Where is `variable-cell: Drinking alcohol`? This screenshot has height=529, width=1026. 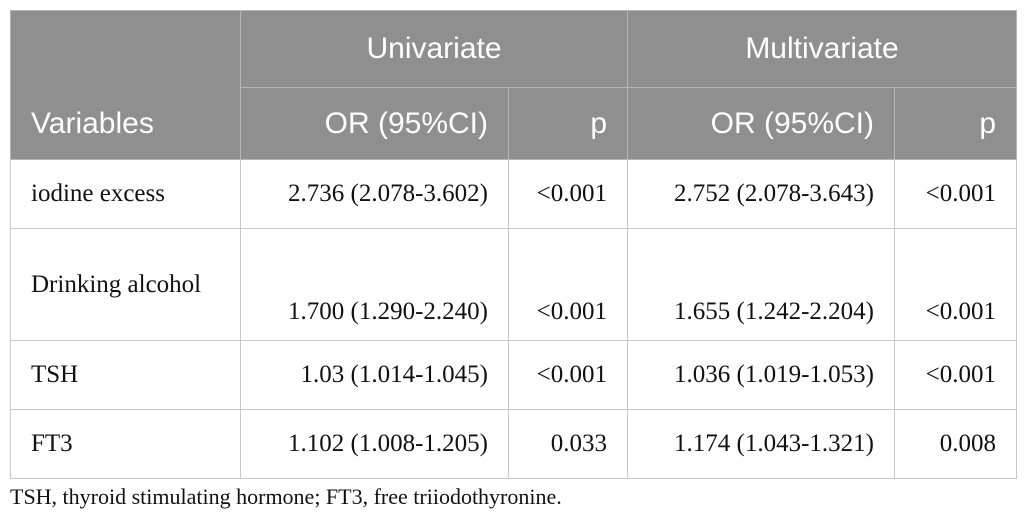
variable-cell: Drinking alcohol is located at coordinates (125, 284).